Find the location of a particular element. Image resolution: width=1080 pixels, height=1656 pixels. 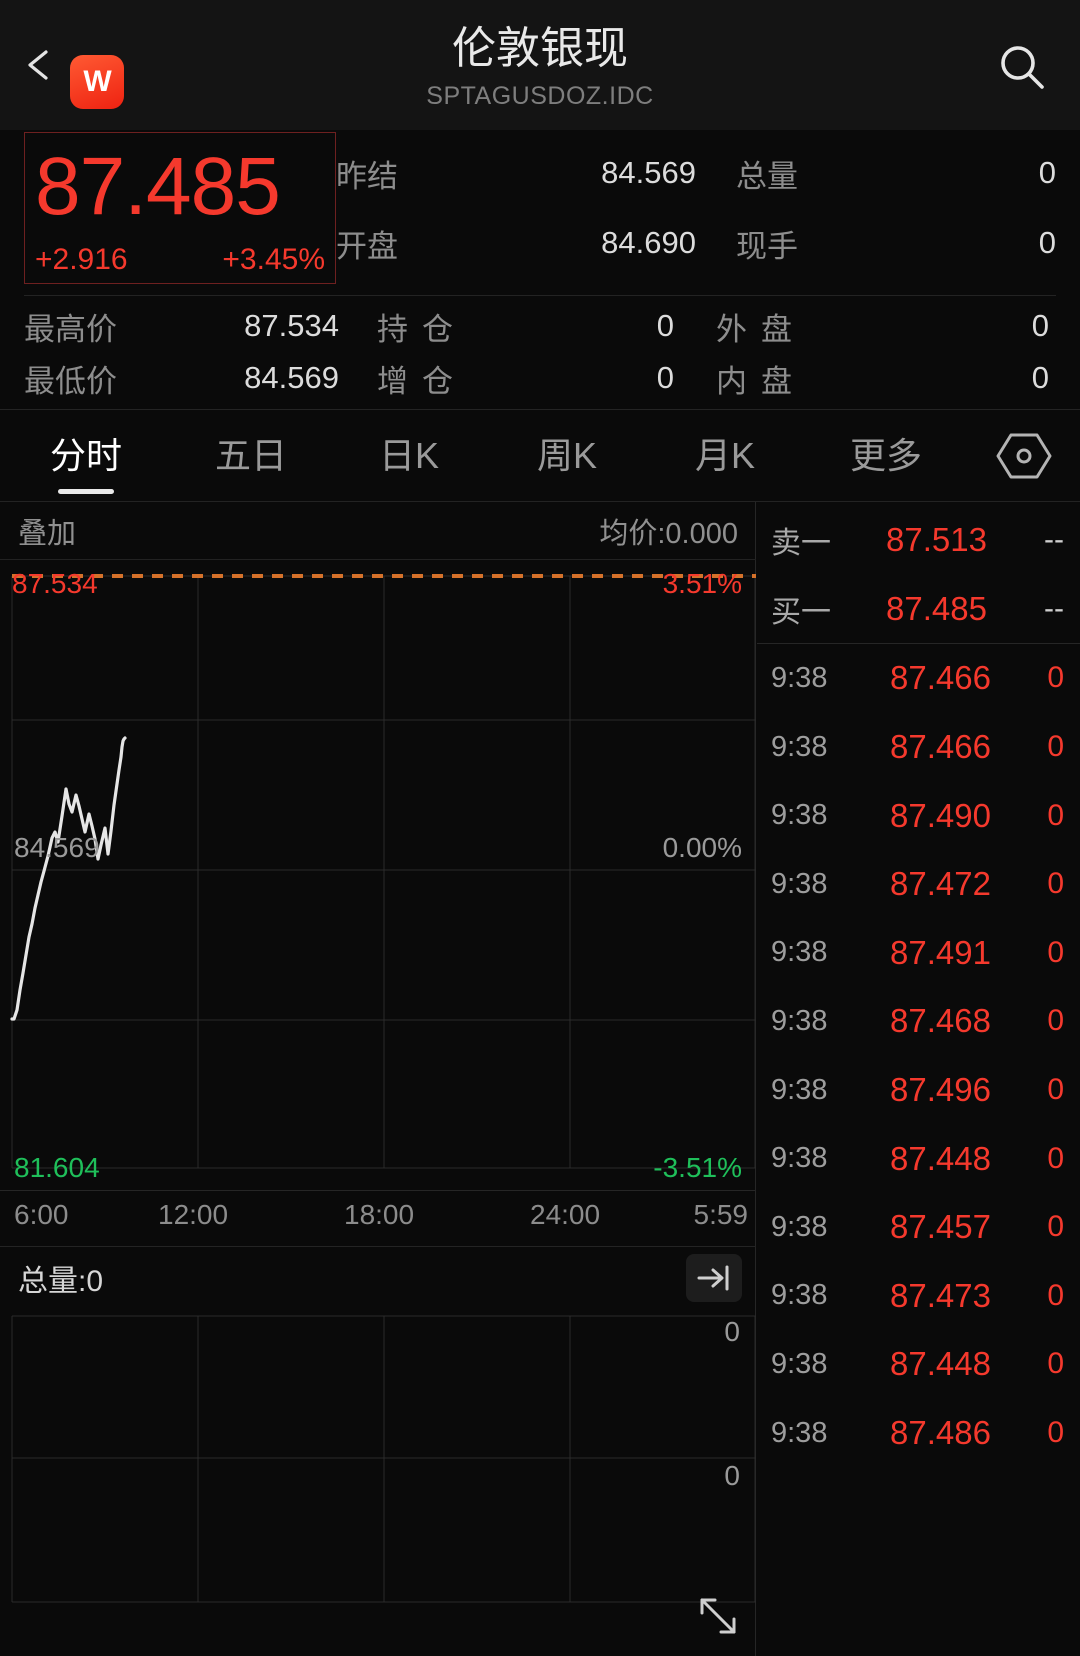

stat-value-open: 84.690 is located at coordinates (648, 242).